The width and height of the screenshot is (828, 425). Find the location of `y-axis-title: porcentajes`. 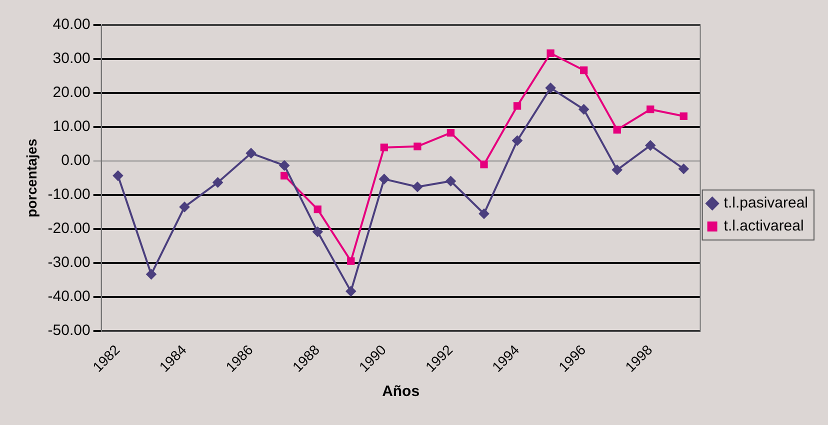

y-axis-title: porcentajes is located at coordinates (31, 178).